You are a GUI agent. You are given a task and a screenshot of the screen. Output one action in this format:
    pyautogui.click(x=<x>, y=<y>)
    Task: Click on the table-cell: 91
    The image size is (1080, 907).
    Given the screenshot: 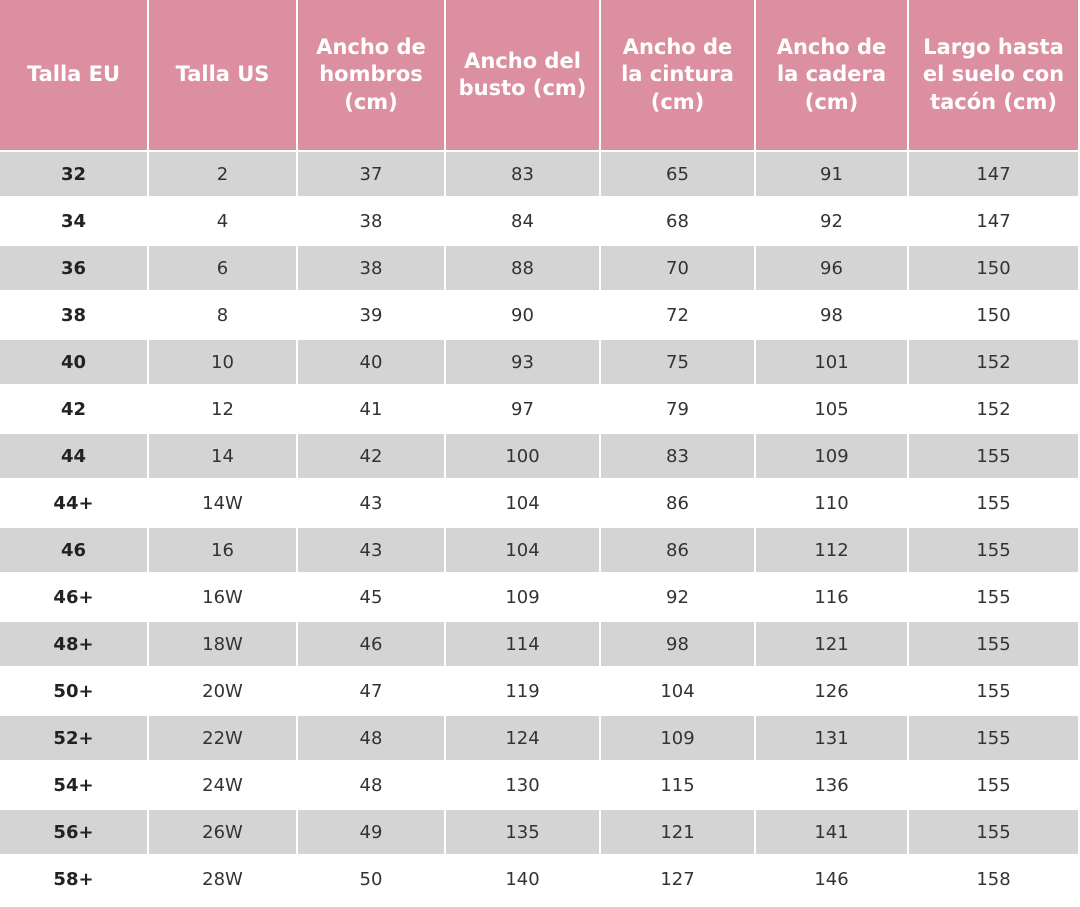 What is the action you would take?
    pyautogui.click(x=831, y=174)
    